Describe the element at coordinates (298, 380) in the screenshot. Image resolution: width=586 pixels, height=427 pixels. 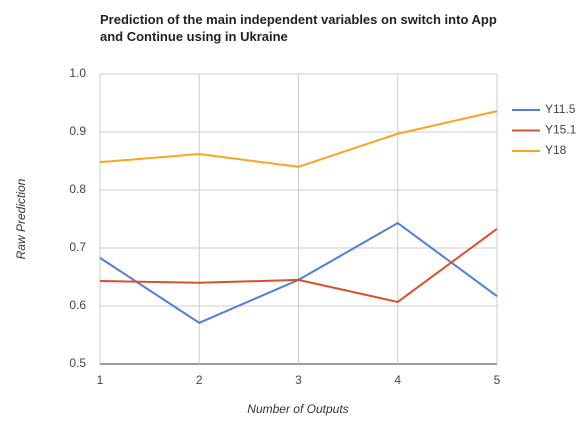
I see `x-tick-label: 3` at that location.